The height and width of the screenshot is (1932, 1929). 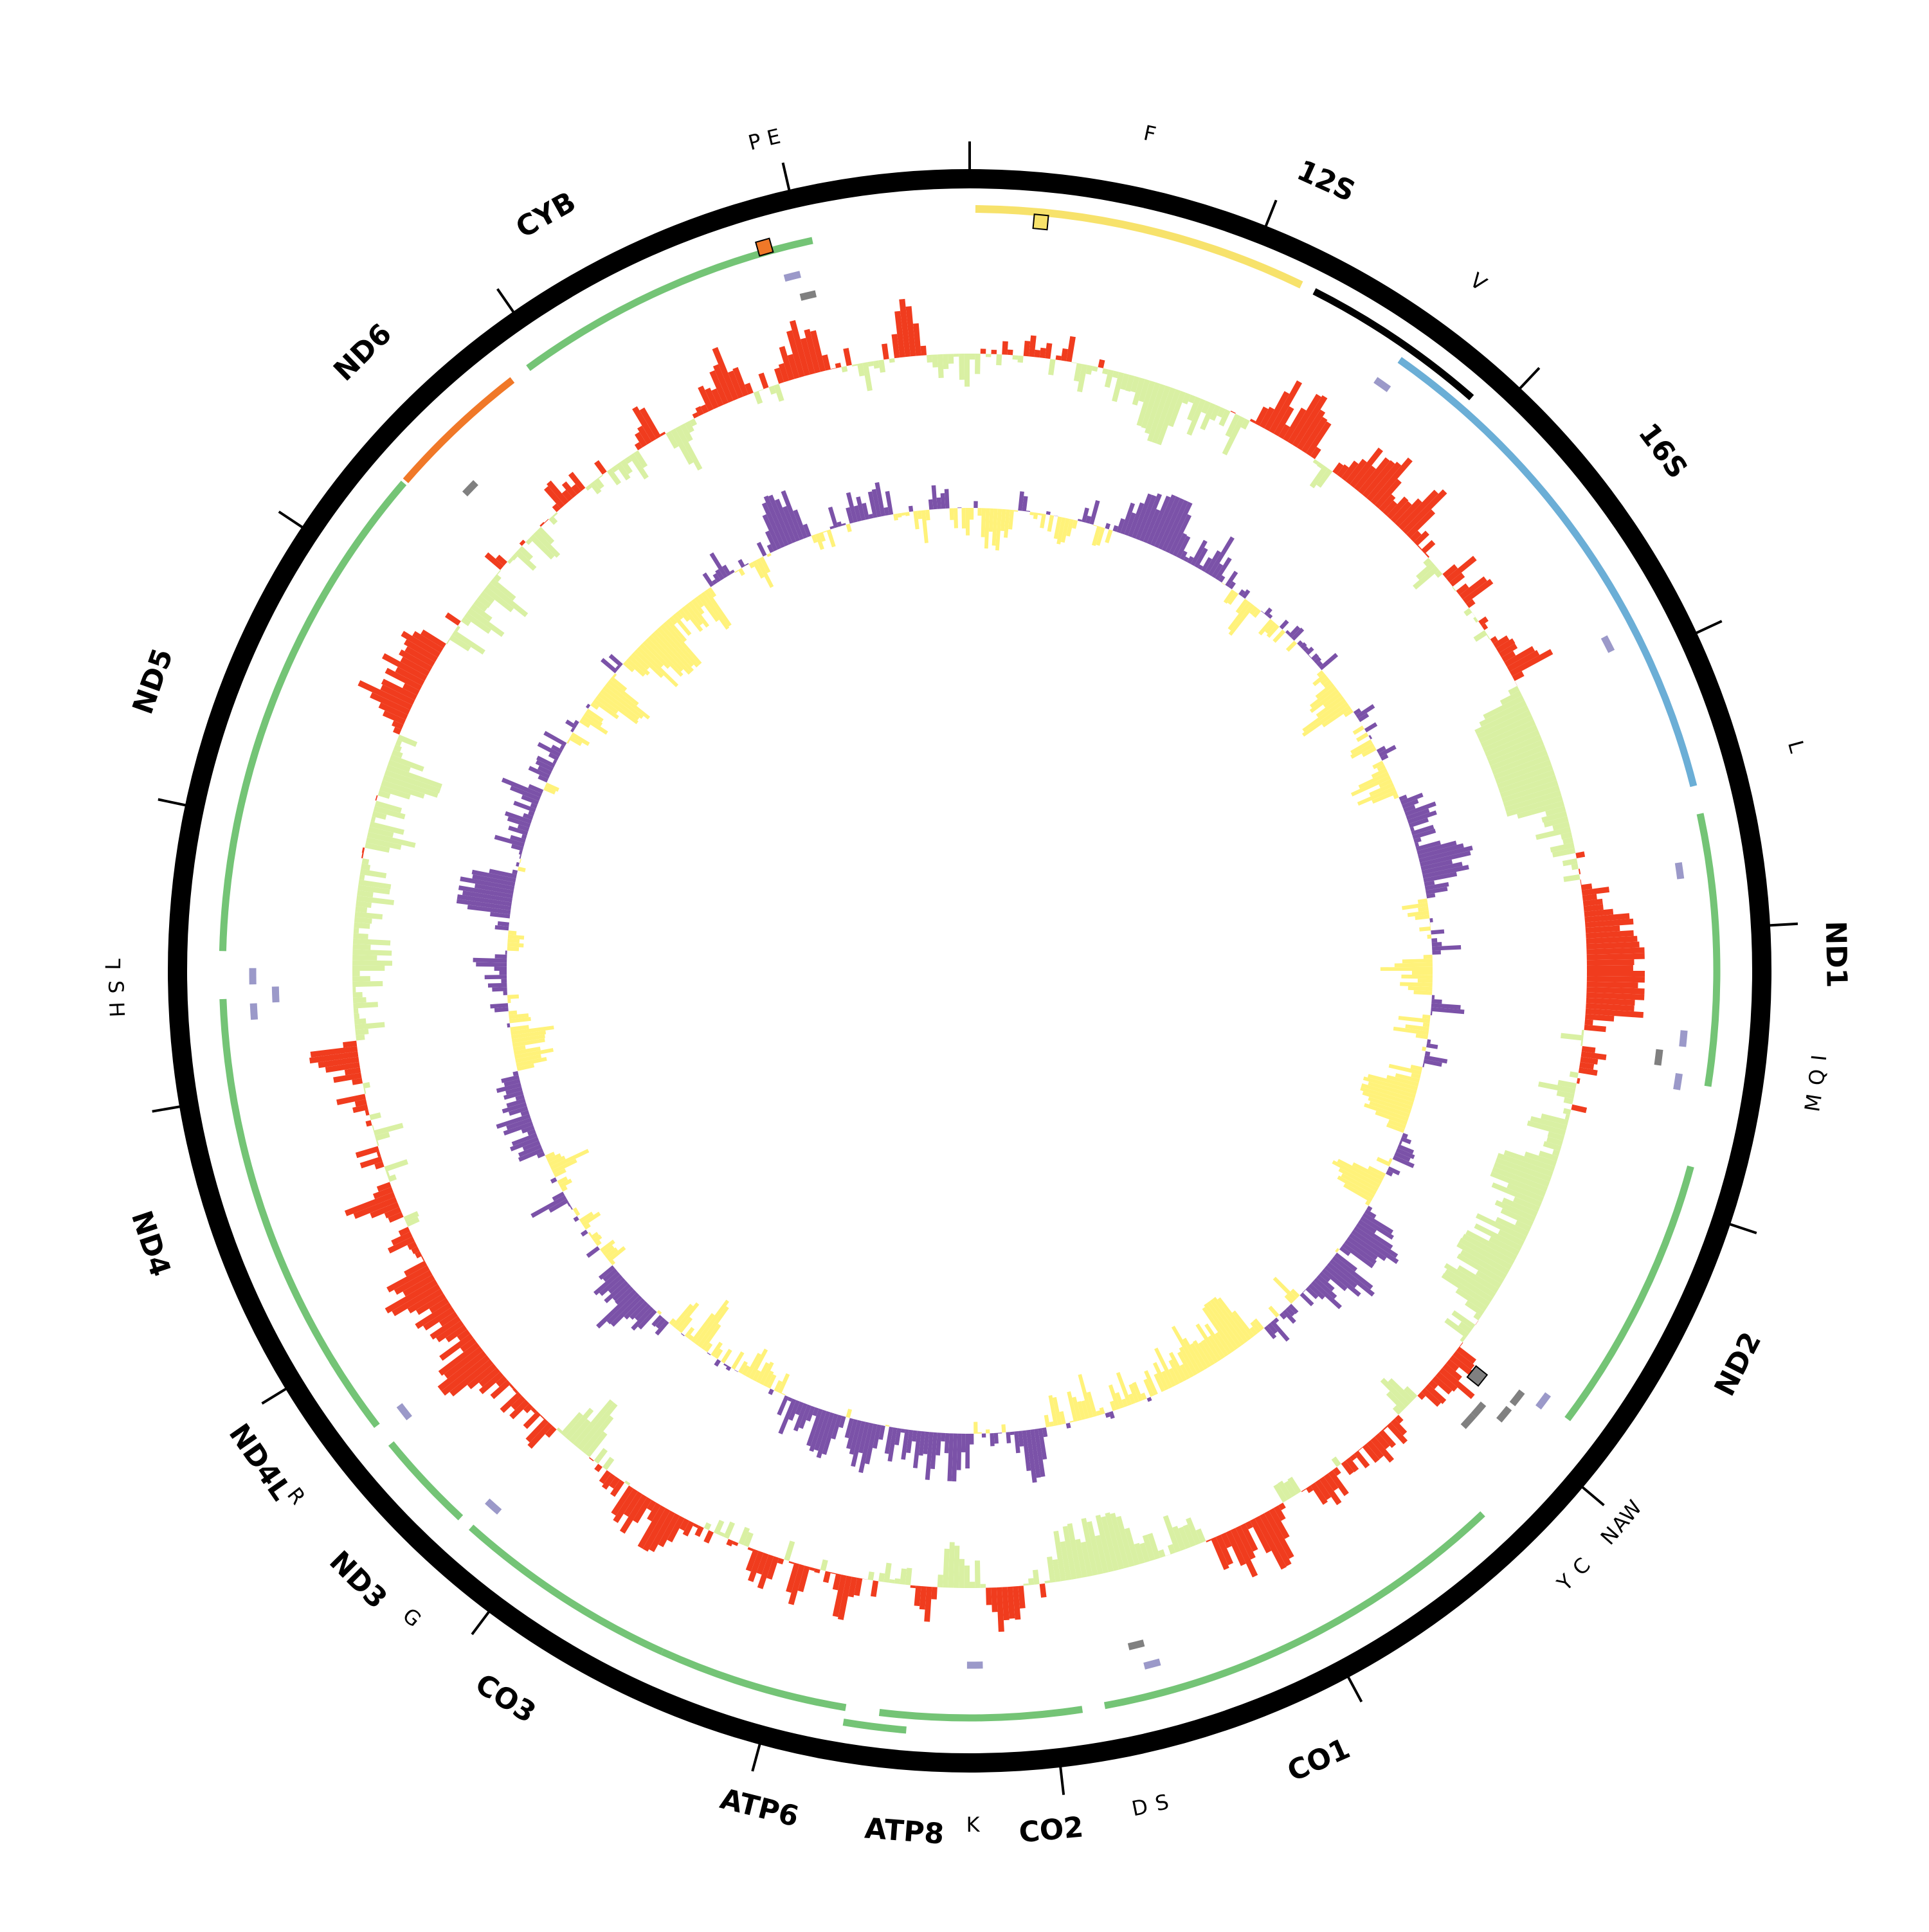 What do you see at coordinates (670, 304) in the screenshot?
I see `feature-arc-cyb` at bounding box center [670, 304].